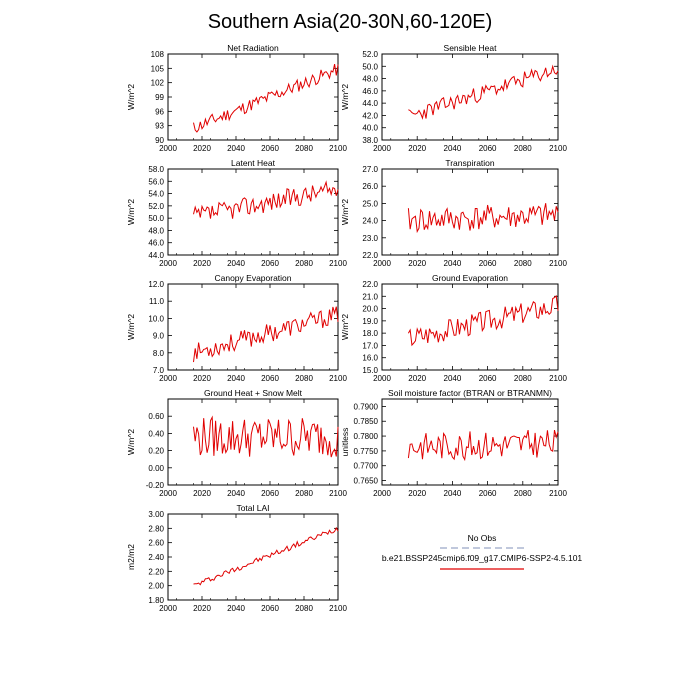 This screenshot has height=700, width=700. I want to click on y-tick-label: 0.40, so click(156, 433).